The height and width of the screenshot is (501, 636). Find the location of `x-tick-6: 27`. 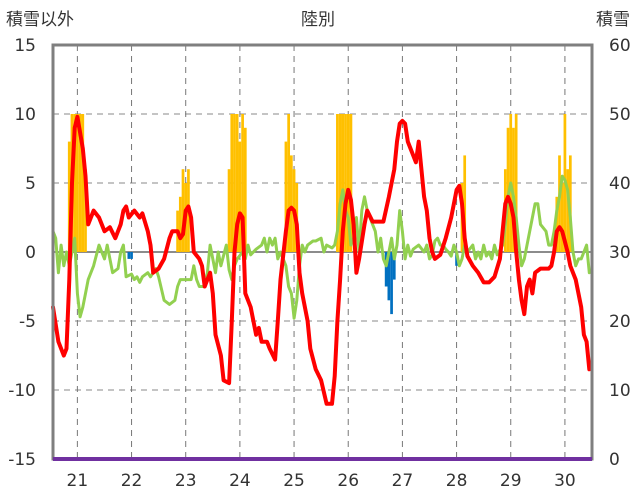

x-tick-6: 27 is located at coordinates (403, 481).